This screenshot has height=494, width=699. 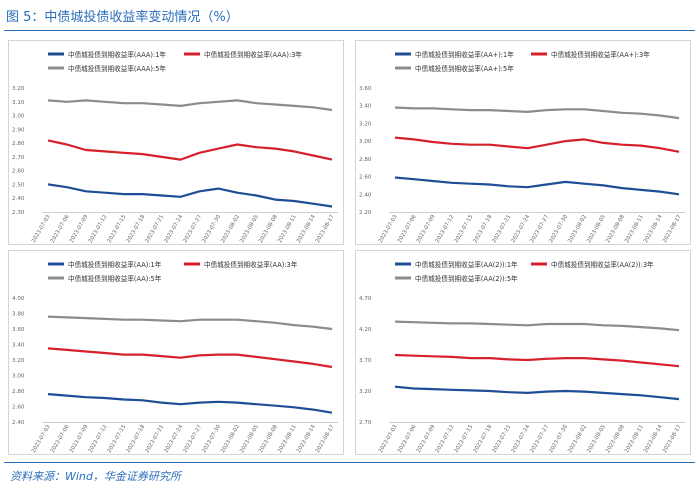 I want to click on legend-label-3: 中债城投债到期收益率(AA+):5年, so click(x=464, y=68).